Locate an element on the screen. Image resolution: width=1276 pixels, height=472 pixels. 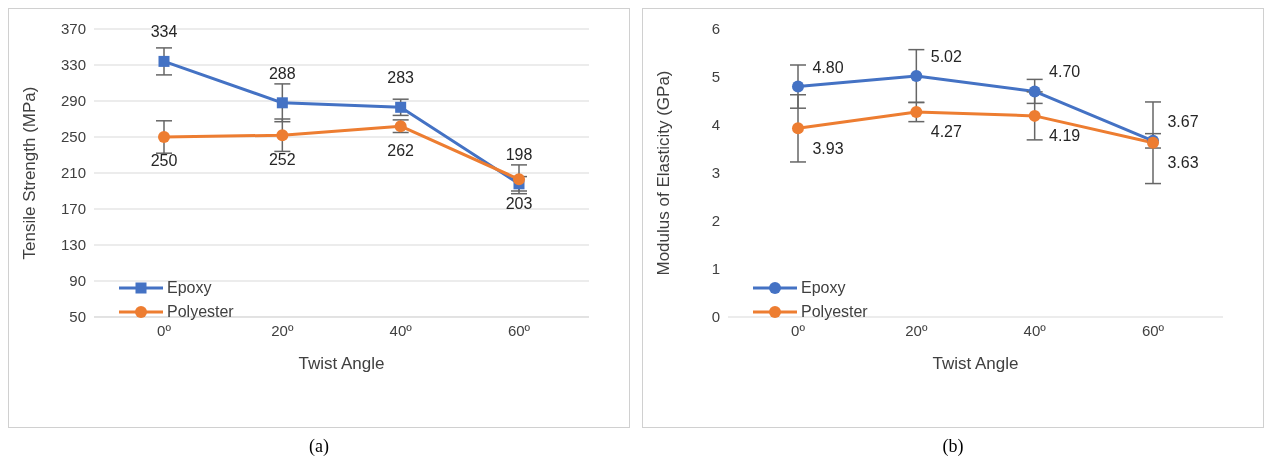
data-label: 262 is located at coordinates (401, 150).